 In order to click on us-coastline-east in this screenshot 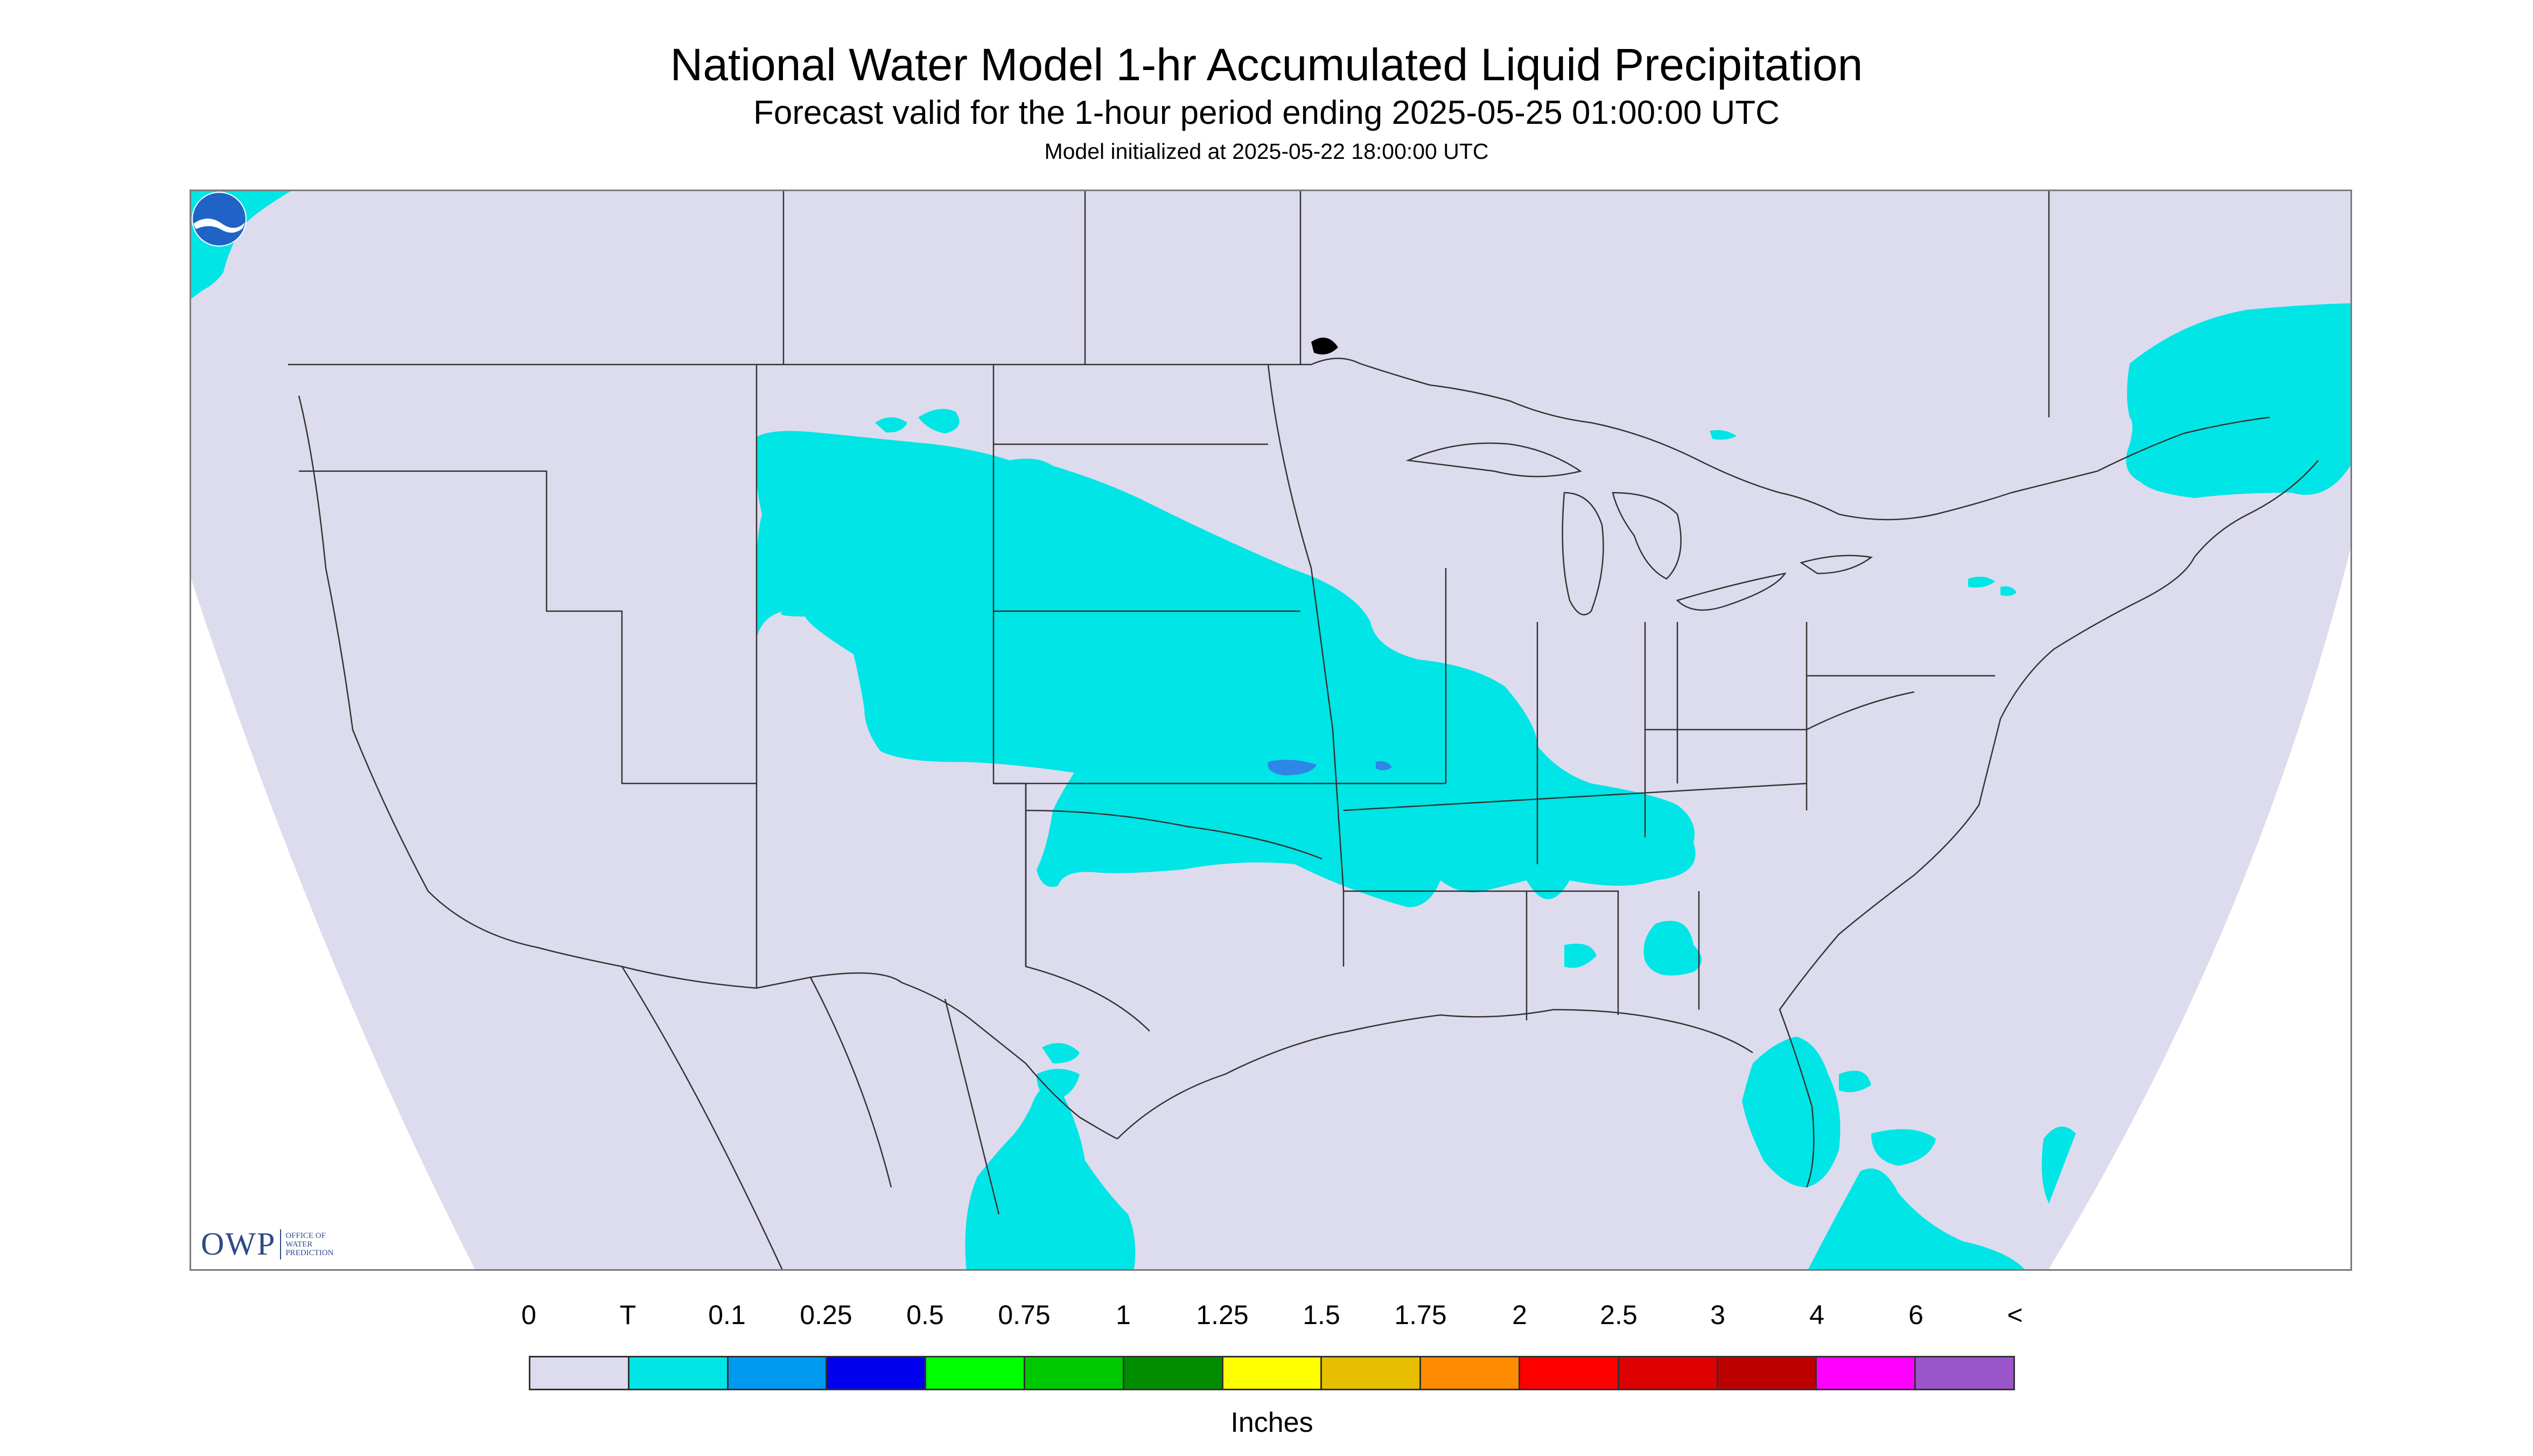, I will do `click(2049, 824)`.